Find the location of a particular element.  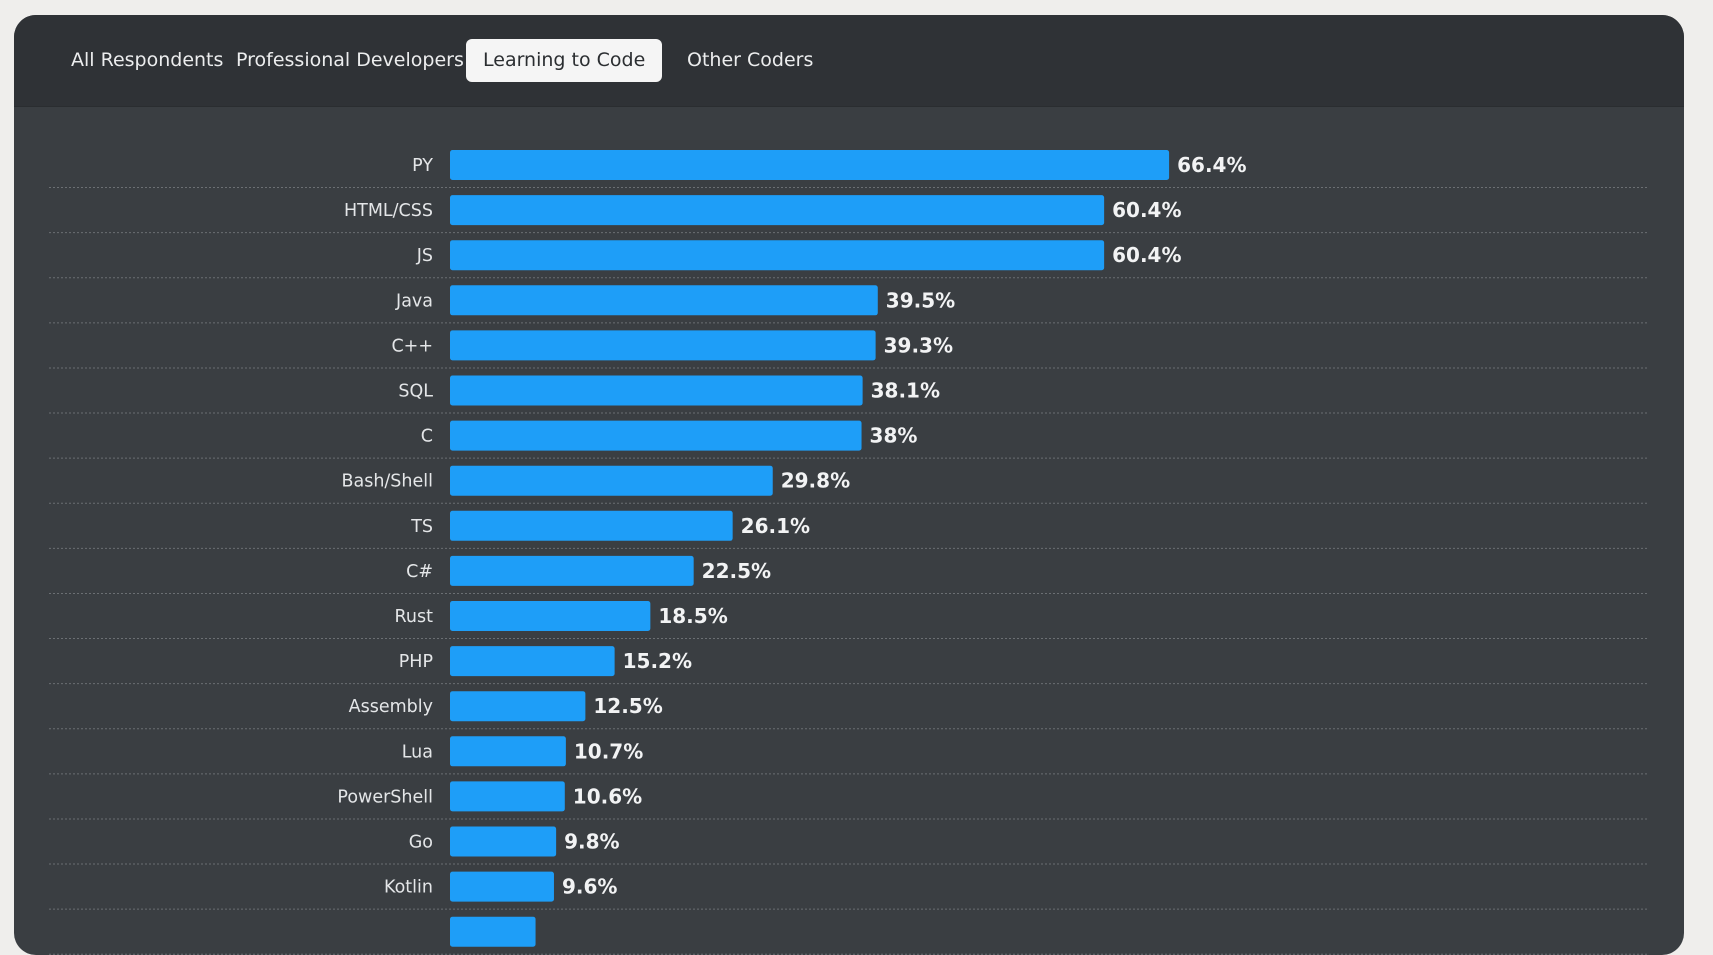

tab-learning-to-code: Learning to Code is located at coordinates (564, 60).